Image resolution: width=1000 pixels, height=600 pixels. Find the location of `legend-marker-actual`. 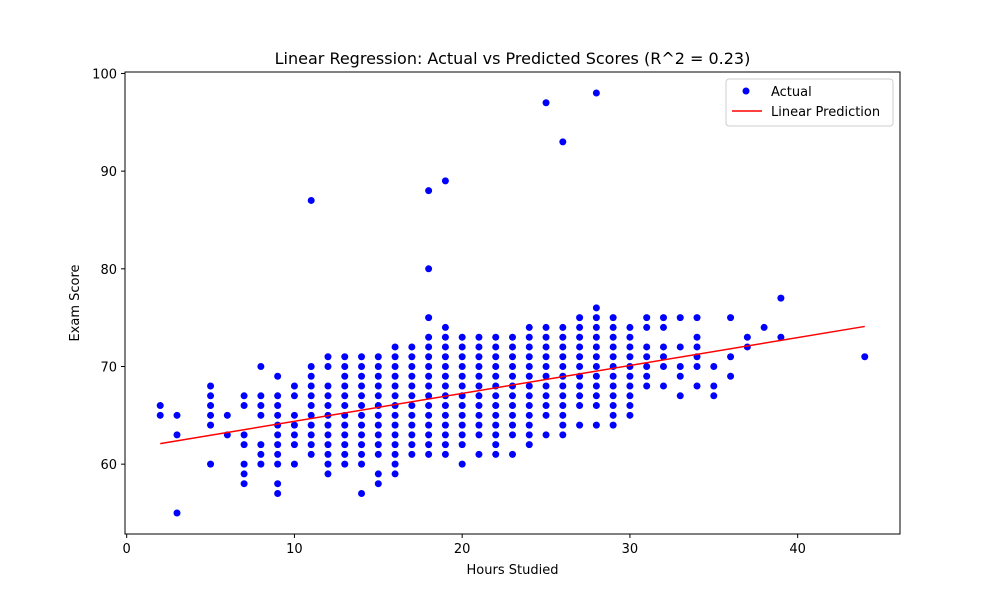

legend-marker-actual is located at coordinates (746, 91).